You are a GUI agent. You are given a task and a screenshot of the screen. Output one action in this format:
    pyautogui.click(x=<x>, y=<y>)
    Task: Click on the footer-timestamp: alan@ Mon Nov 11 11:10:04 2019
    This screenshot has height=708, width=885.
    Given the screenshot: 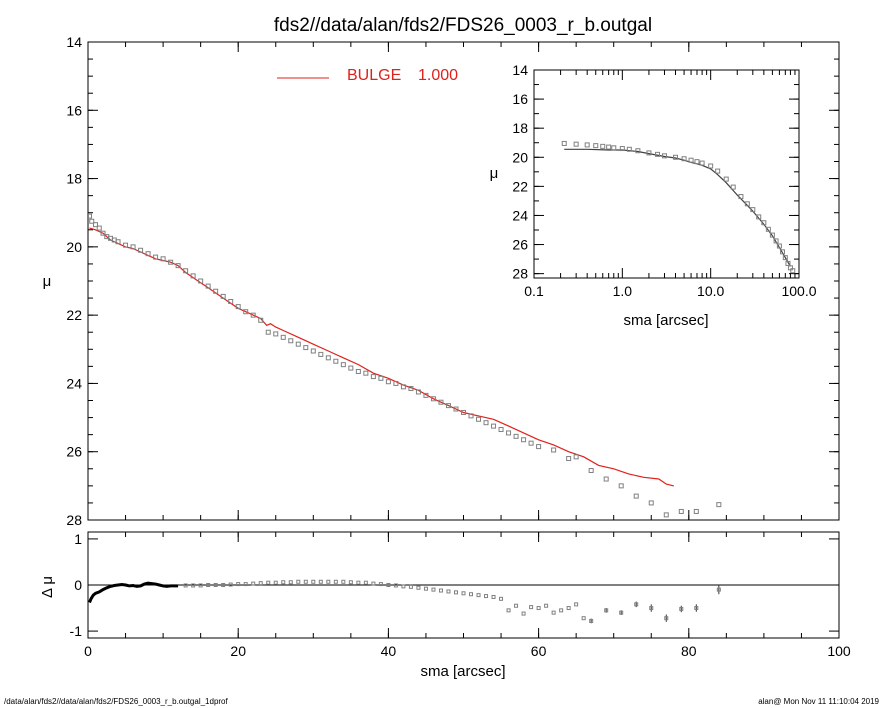 What is the action you would take?
    pyautogui.click(x=818, y=701)
    